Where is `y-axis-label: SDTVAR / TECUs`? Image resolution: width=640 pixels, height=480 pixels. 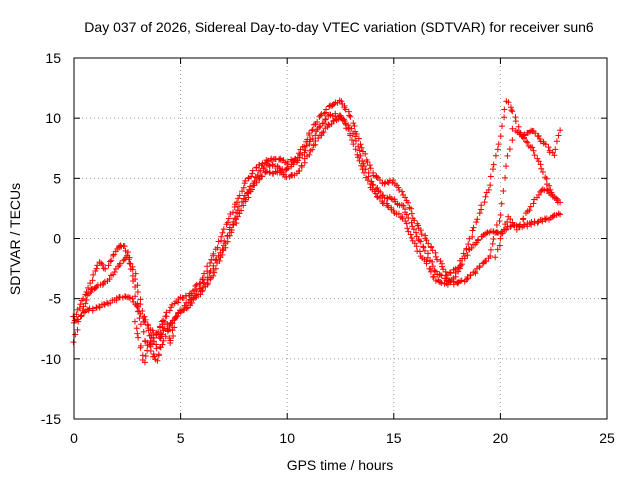
y-axis-label: SDTVAR / TECUs is located at coordinates (15, 239).